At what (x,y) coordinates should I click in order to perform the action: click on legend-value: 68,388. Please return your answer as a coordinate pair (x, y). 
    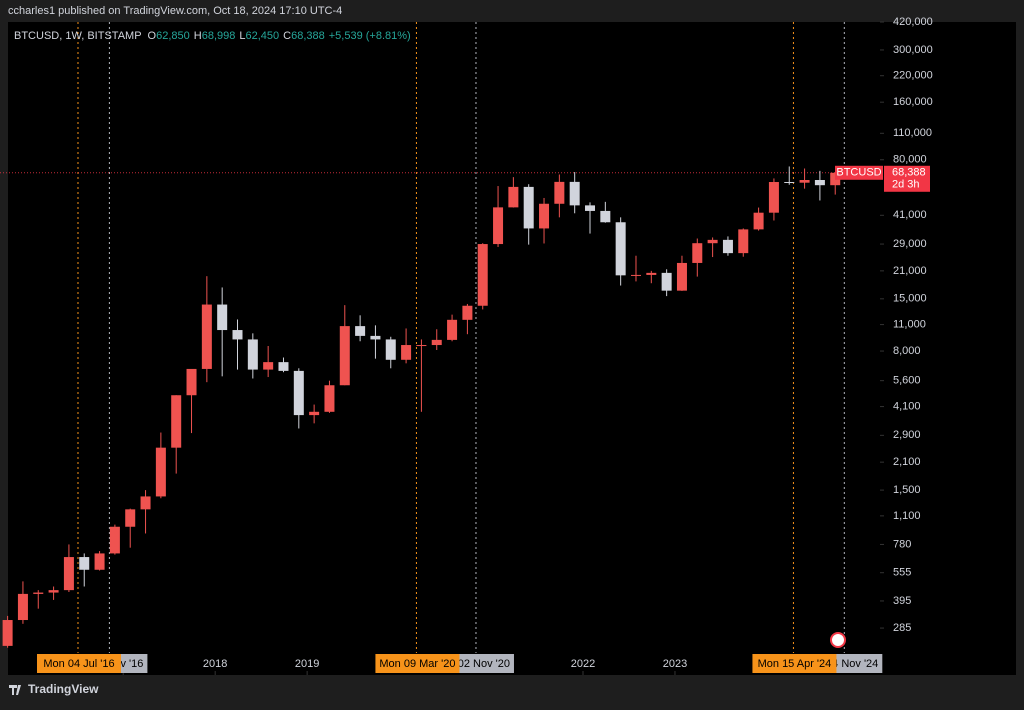
    Looking at the image, I should click on (308, 36).